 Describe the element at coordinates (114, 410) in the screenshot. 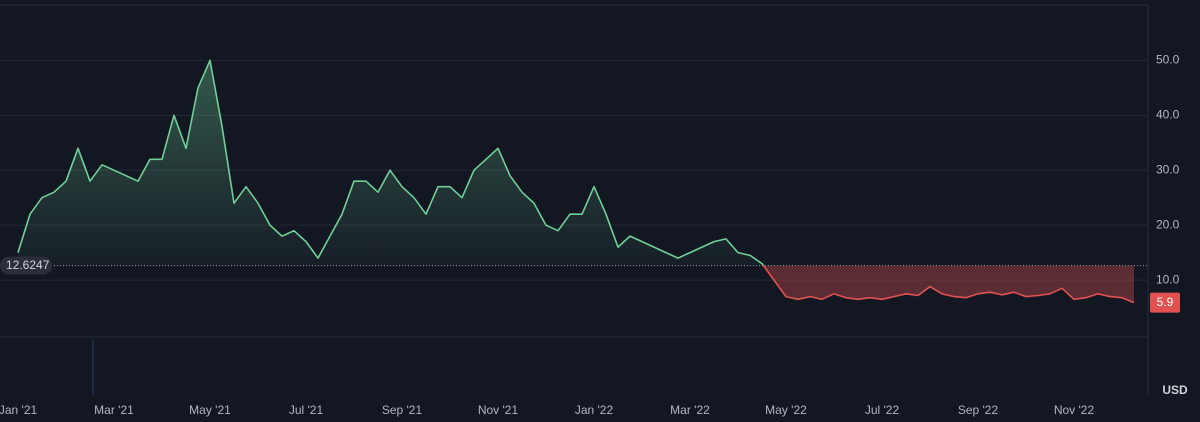

I see `x-tick-label: Mar '21` at that location.